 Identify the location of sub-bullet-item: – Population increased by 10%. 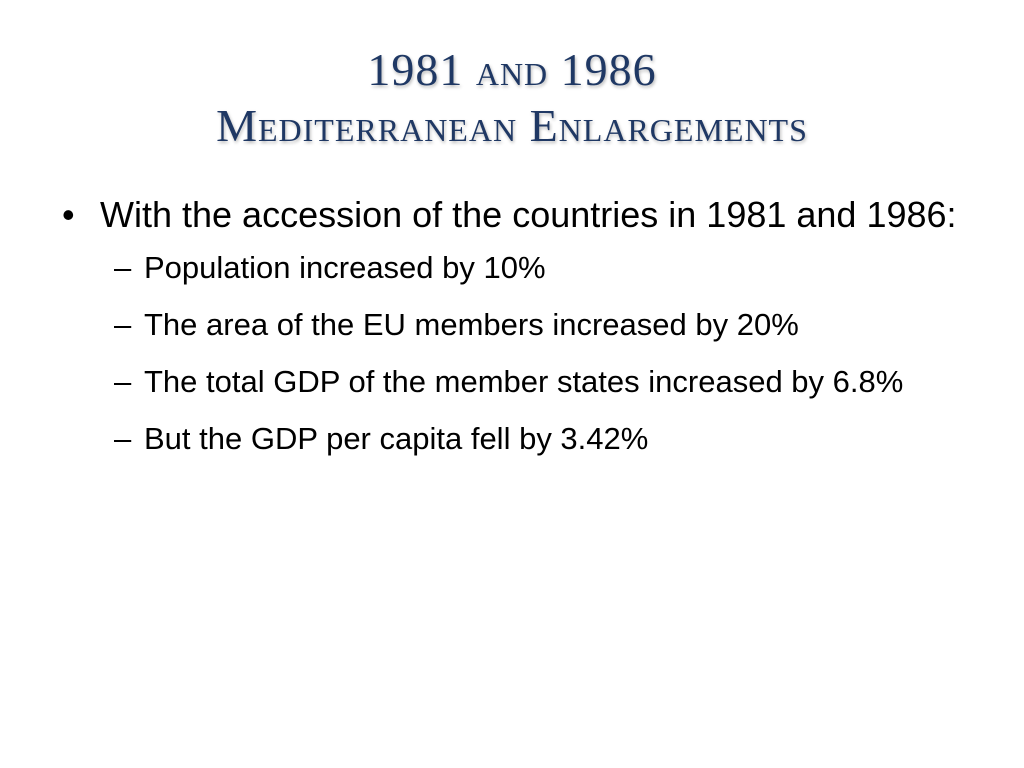
(538, 267).